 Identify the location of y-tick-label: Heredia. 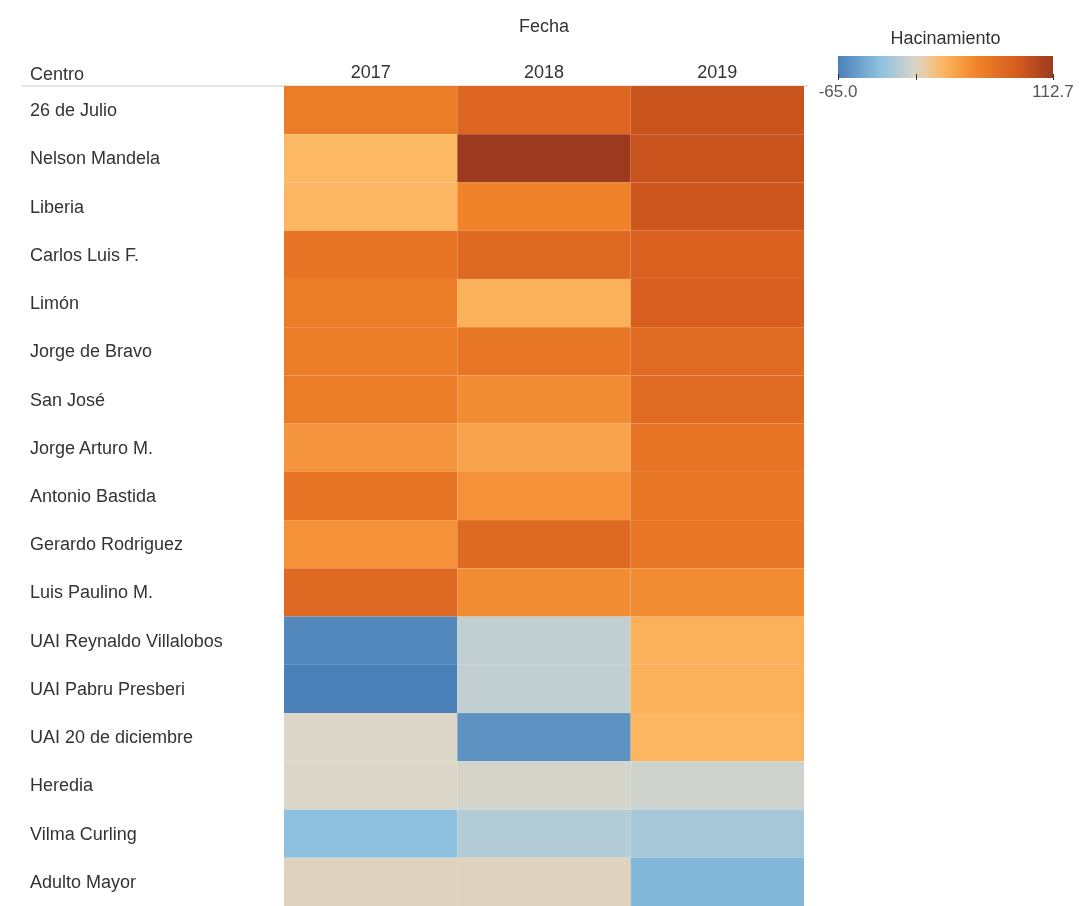
(62, 785).